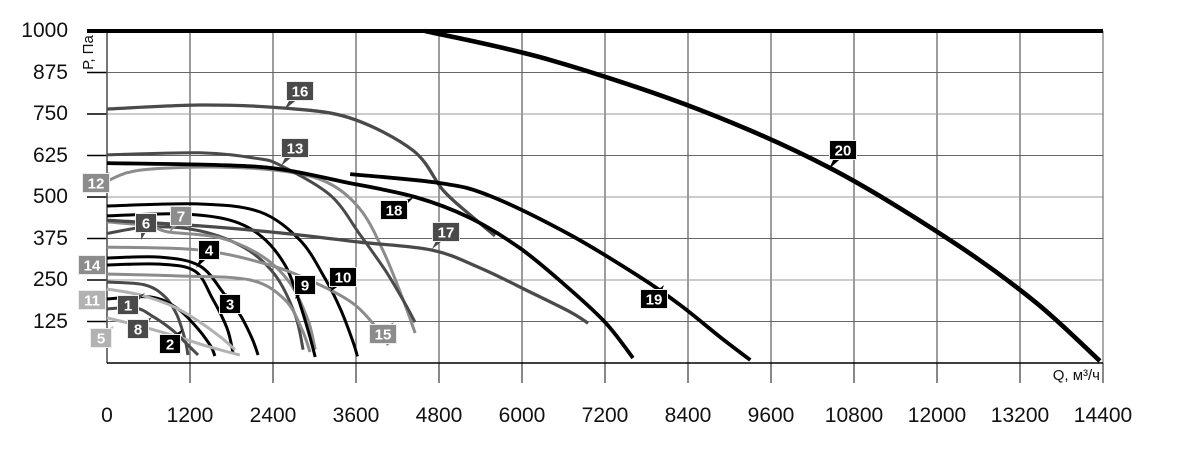 Image resolution: width=1200 pixels, height=459 pixels. Describe the element at coordinates (771, 415) in the screenshot. I see `x-tick-label: 9600` at that location.